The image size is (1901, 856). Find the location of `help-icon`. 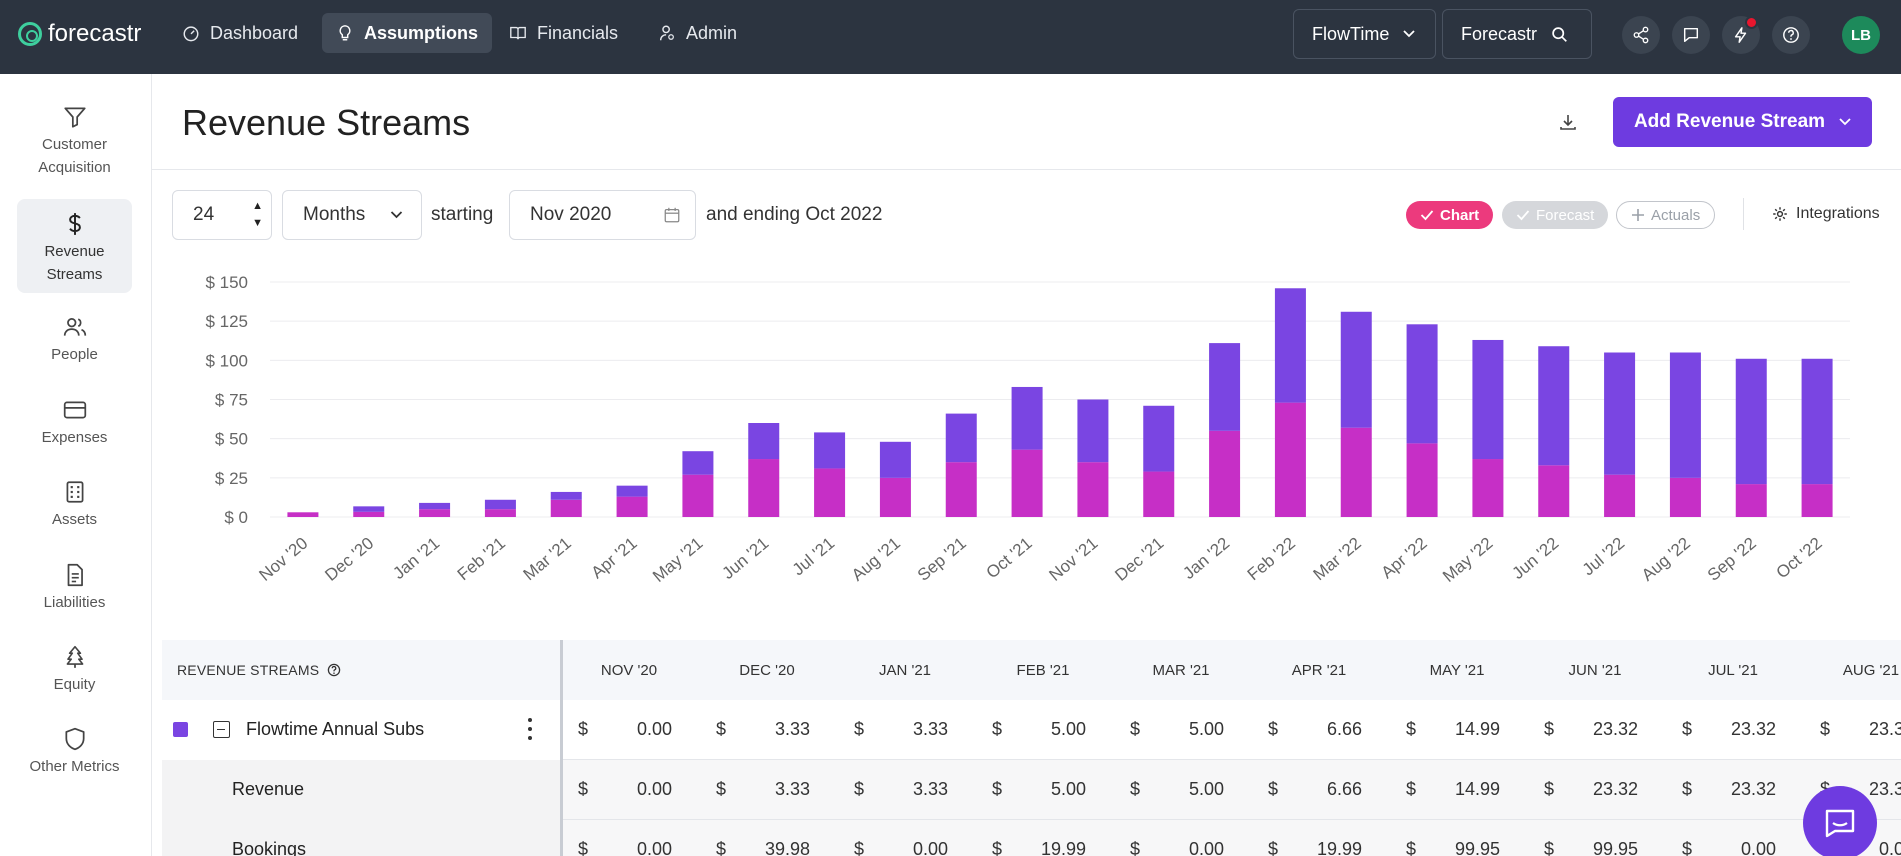

help-icon is located at coordinates (334, 670).